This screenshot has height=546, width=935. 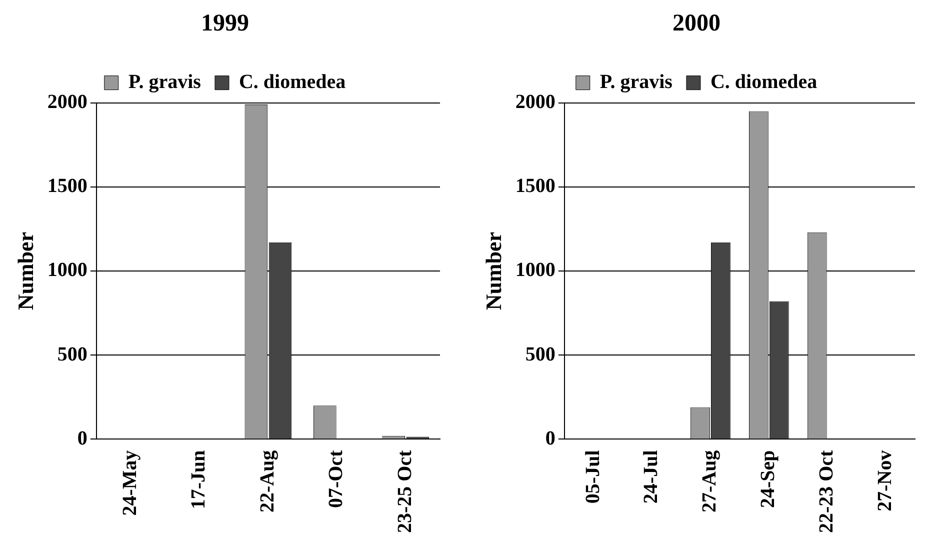 I want to click on x-tick-label: 24-Jul, so click(x=651, y=477).